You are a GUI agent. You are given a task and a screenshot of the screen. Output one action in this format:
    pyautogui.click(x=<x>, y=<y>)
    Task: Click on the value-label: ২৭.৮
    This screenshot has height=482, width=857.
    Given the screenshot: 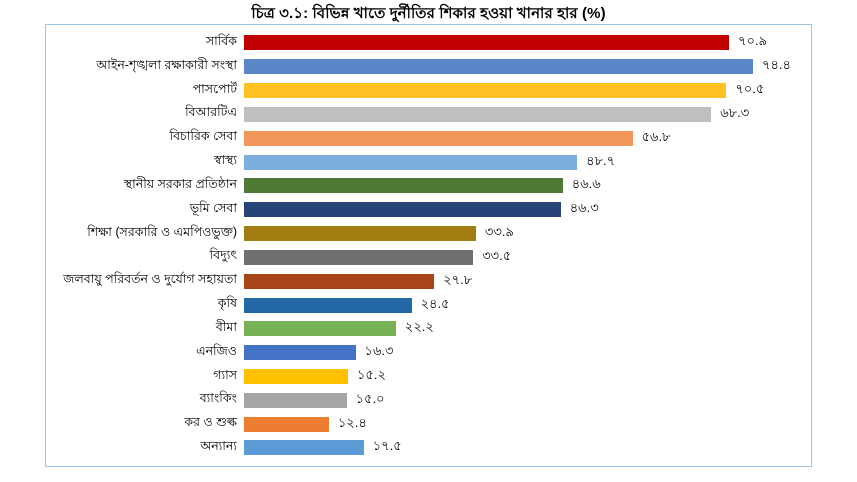 What is the action you would take?
    pyautogui.click(x=458, y=279)
    